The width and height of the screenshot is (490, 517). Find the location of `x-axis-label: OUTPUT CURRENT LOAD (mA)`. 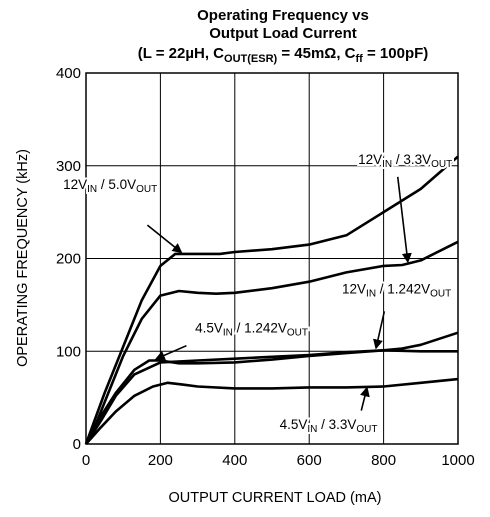

x-axis-label: OUTPUT CURRENT LOAD (mA) is located at coordinates (275, 498).